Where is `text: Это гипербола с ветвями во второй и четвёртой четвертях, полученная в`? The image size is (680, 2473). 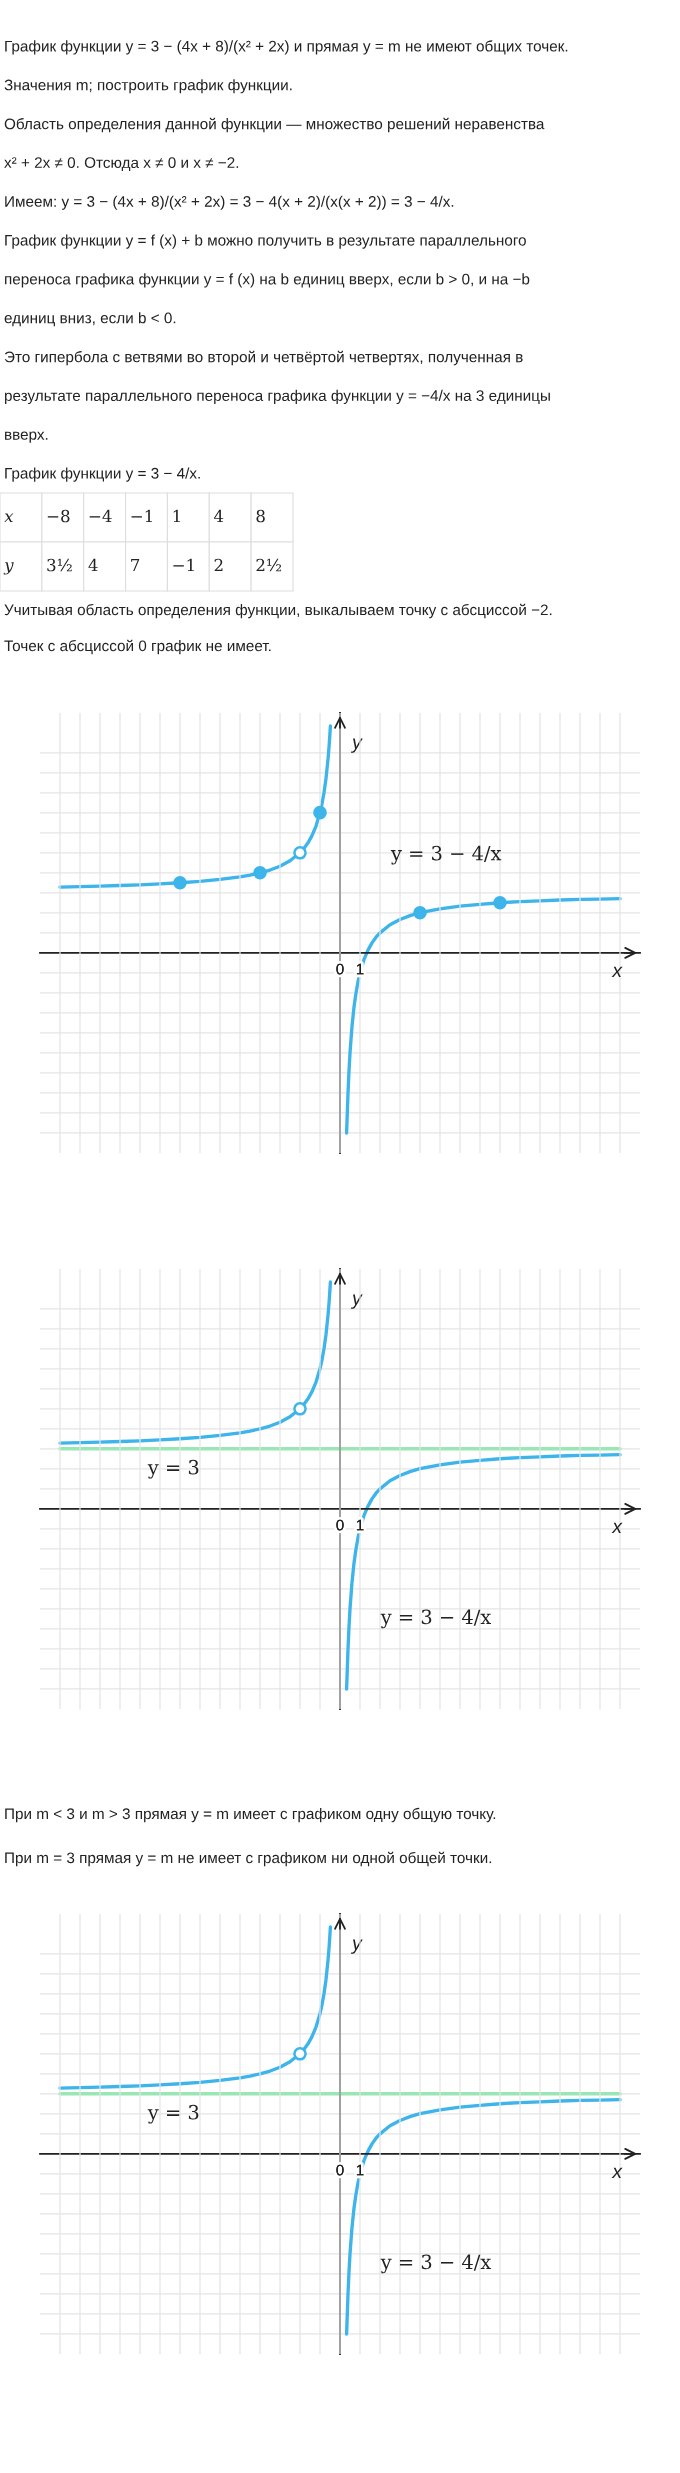 text: Это гипербола с ветвями во второй и четвёртой четвертях, полученная в is located at coordinates (263, 358).